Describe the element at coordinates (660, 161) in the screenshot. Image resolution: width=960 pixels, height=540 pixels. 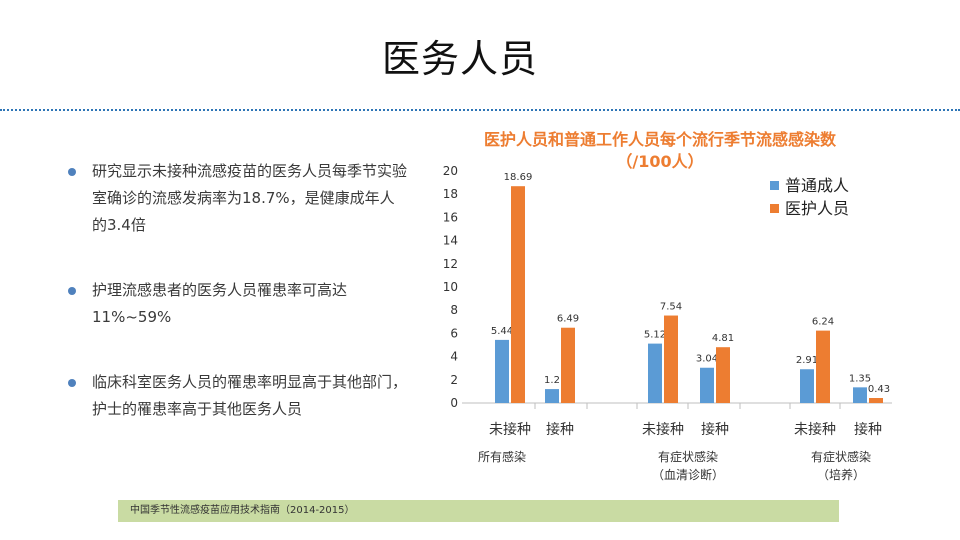
I see `chart-title-line-2: （/100人）` at that location.